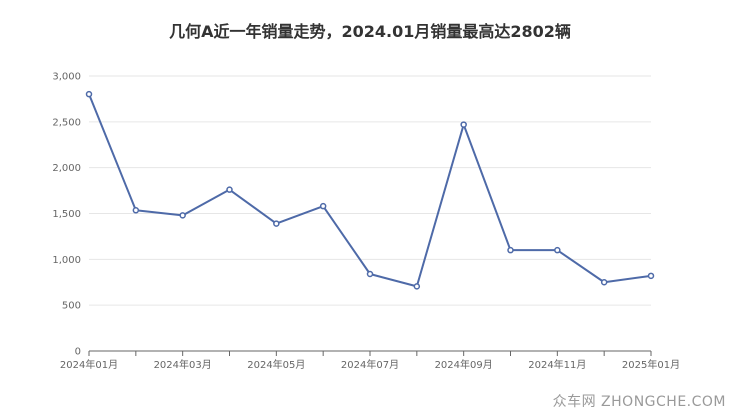 The width and height of the screenshot is (740, 417). I want to click on x-tick-label: 2024年07月, so click(370, 364).